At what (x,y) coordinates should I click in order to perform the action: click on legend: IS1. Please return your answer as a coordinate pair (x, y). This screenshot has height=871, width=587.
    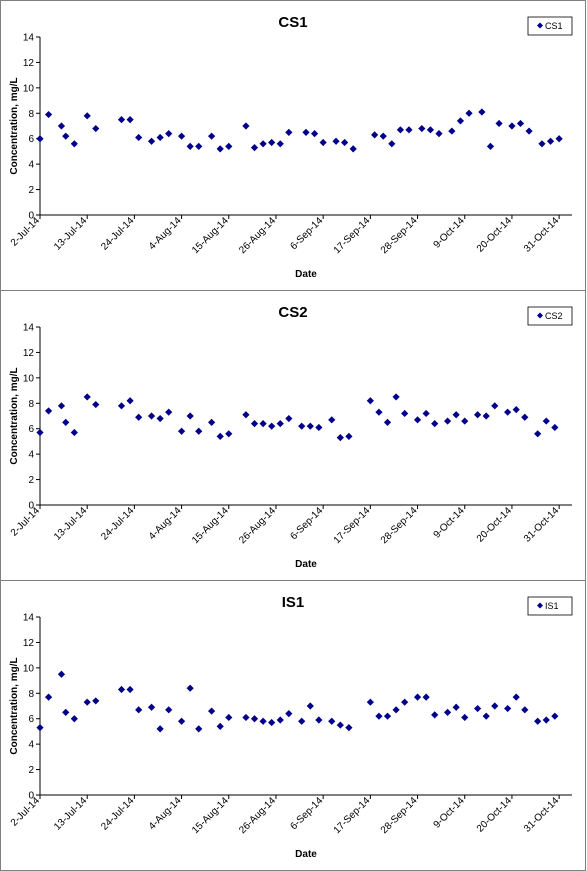
    Looking at the image, I should click on (550, 606).